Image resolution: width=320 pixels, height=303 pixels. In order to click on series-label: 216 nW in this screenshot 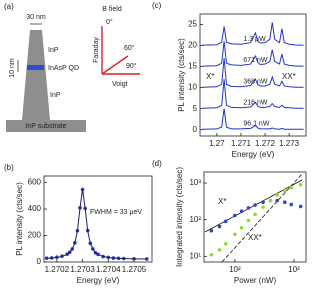, I will do `click(255, 103)`.